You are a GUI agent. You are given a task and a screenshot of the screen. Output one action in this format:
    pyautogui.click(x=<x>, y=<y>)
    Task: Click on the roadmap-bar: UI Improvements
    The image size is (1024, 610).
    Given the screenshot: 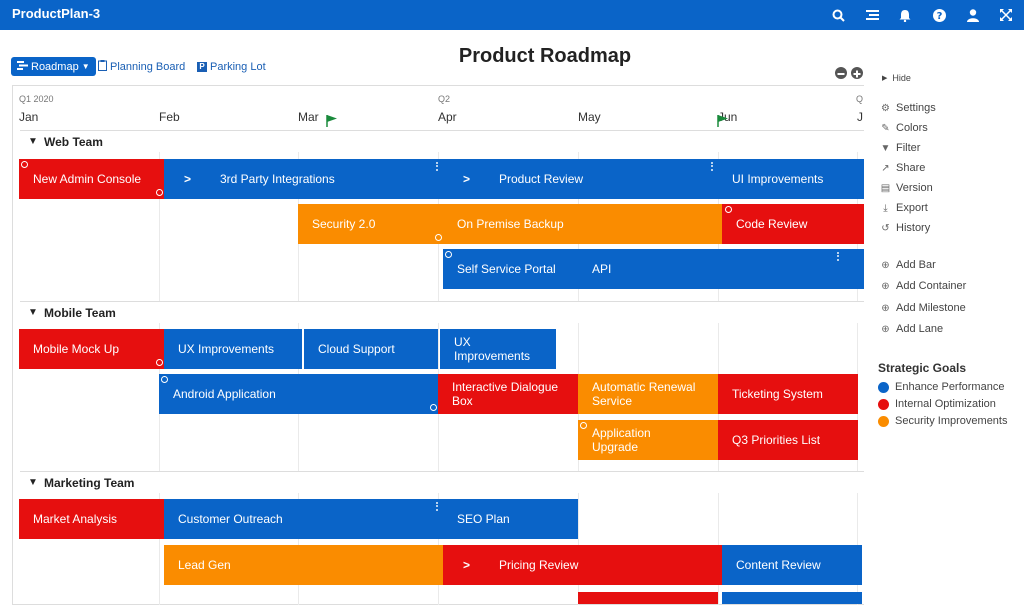 What is the action you would take?
    pyautogui.click(x=791, y=179)
    